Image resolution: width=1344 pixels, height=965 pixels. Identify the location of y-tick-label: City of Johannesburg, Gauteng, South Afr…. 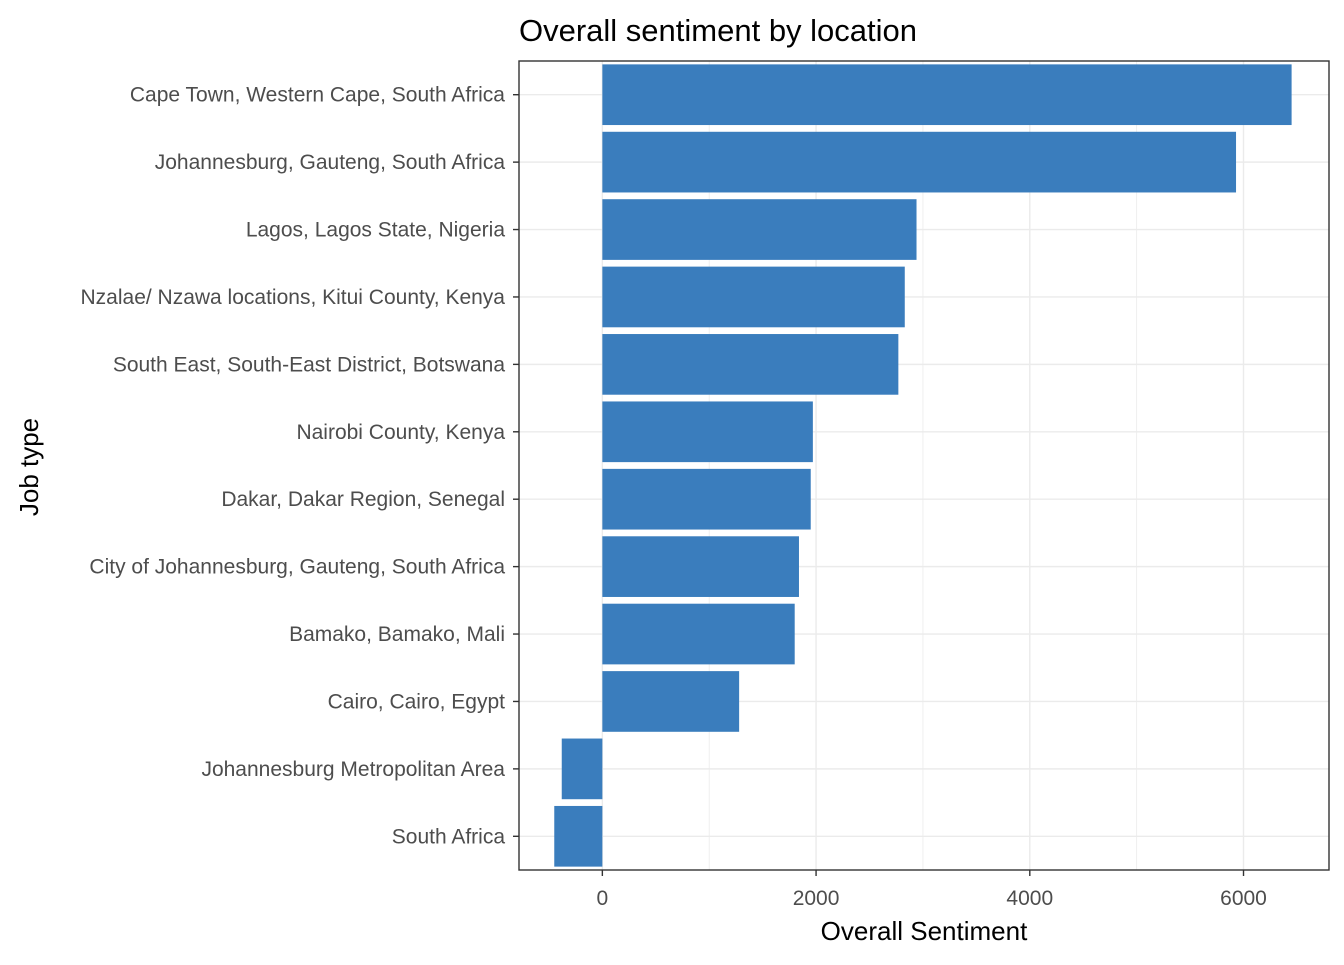
(297, 567).